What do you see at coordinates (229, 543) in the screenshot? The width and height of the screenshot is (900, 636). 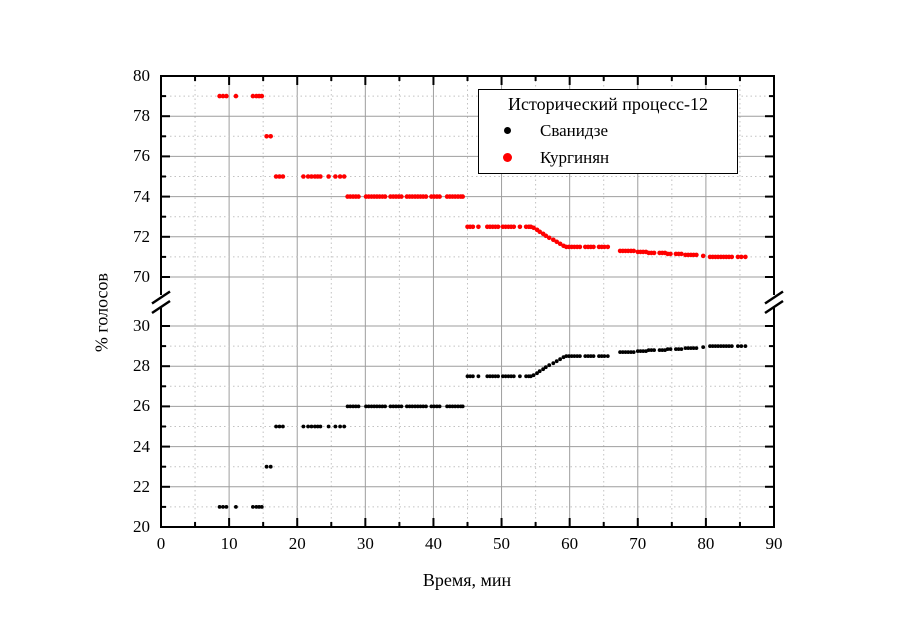 I see `x-tick-label: 10` at bounding box center [229, 543].